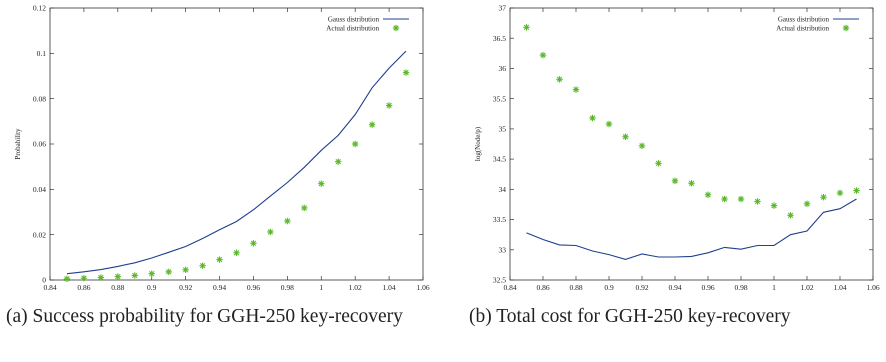 The width and height of the screenshot is (886, 362). What do you see at coordinates (152, 287) in the screenshot?
I see `x-tick-label: 0.9` at bounding box center [152, 287].